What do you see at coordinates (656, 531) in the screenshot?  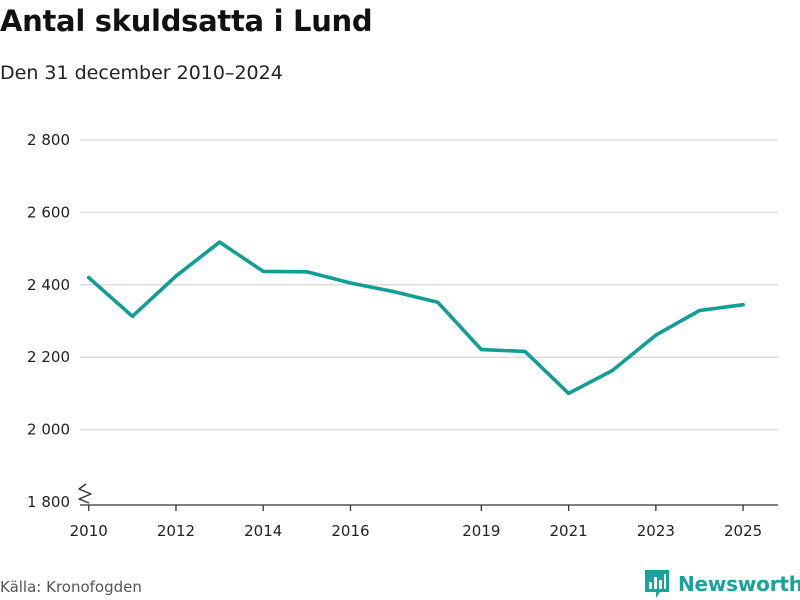 I see `x-tick-label: 2023` at bounding box center [656, 531].